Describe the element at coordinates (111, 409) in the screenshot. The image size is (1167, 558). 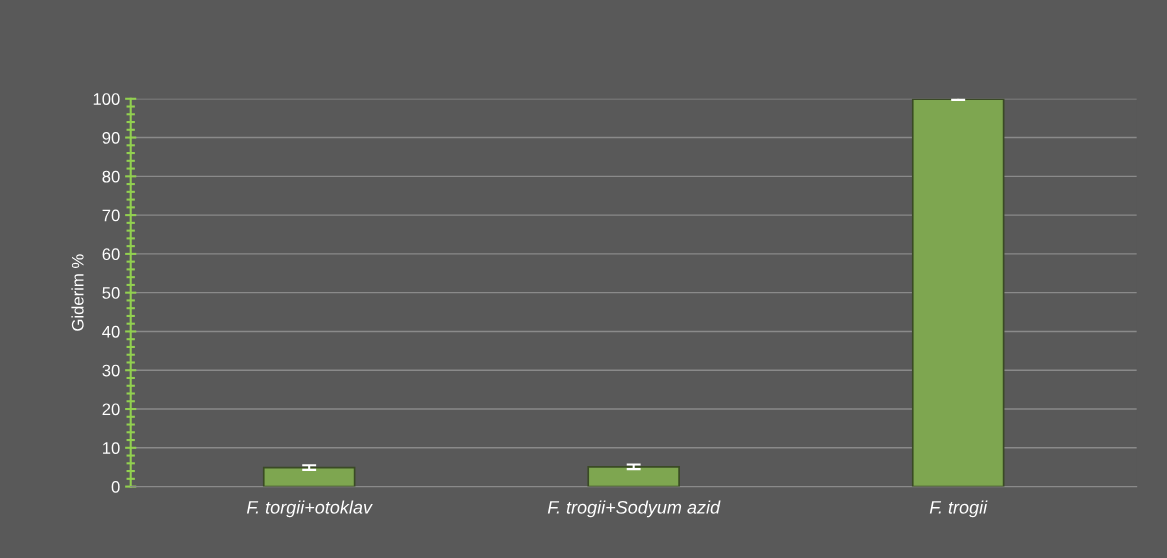
I see `y-tick-label: 20` at that location.